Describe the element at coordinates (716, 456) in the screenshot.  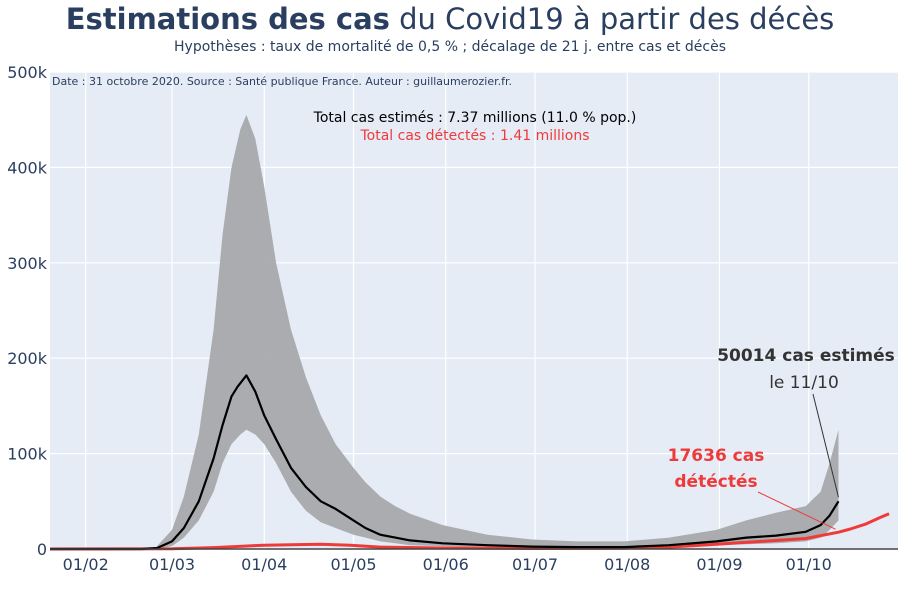
I see `annotation-detected-line1: 17636 cas` at that location.